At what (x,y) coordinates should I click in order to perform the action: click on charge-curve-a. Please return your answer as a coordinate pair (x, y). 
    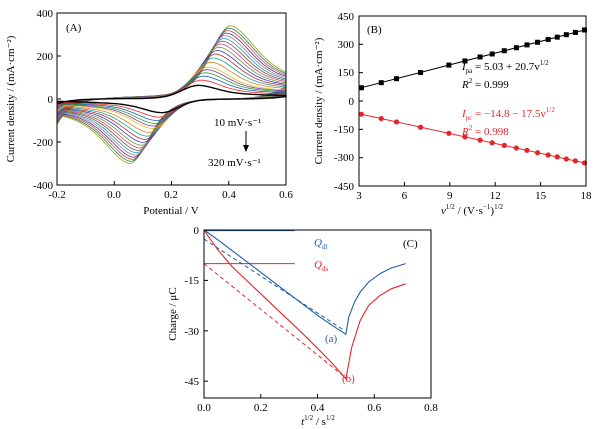
    Looking at the image, I should click on (304, 282).